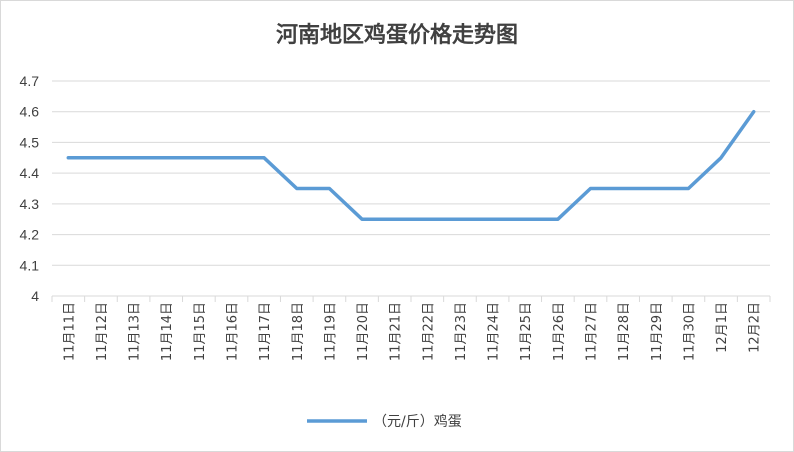 Image resolution: width=794 pixels, height=452 pixels. I want to click on chart-title: 河南地区鸡蛋价格走势图, so click(397, 35).